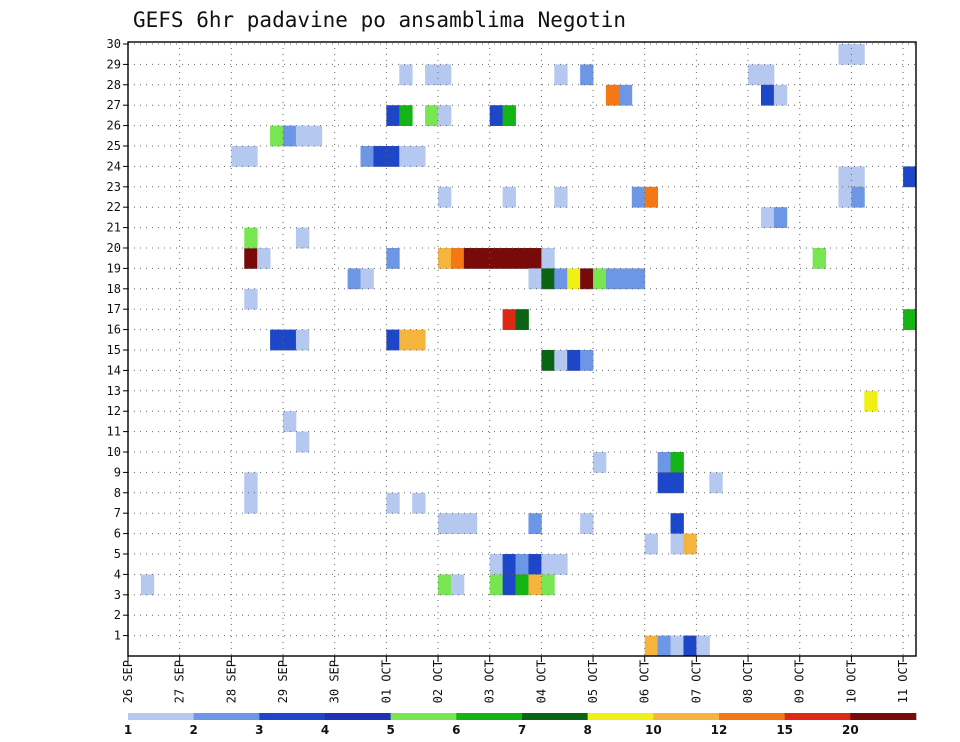 Image resolution: width=960 pixels, height=742 pixels. I want to click on y-tick-label-30: 30, so click(114, 44).